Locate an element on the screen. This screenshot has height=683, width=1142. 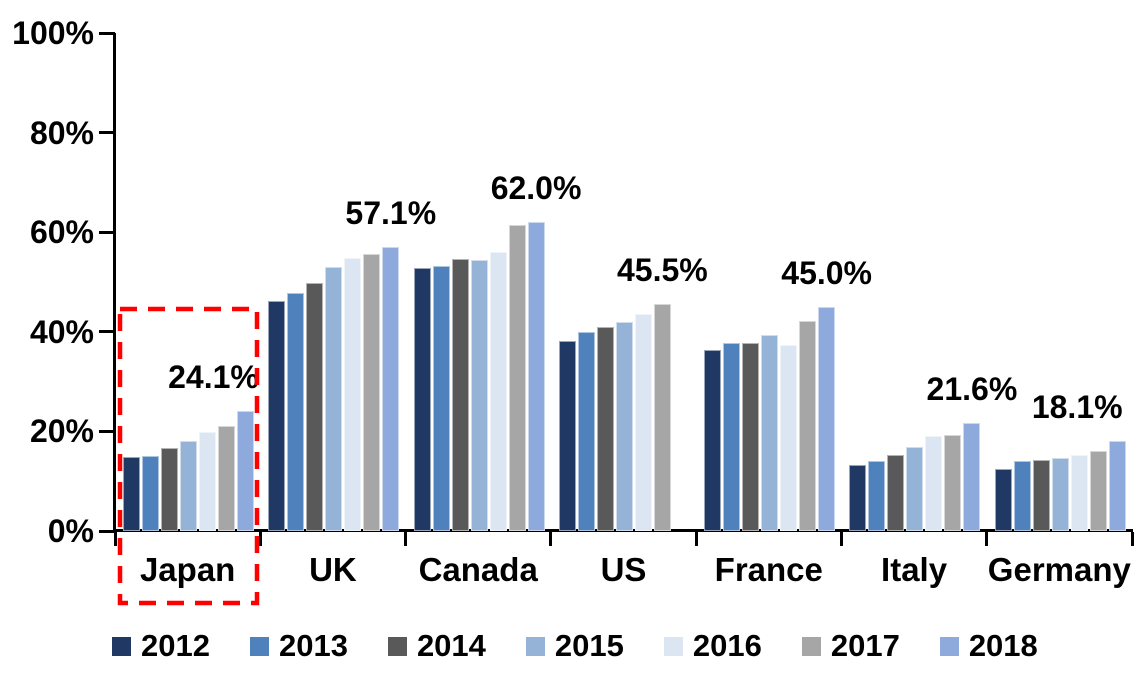
y-axis-line is located at coordinates (114, 282).